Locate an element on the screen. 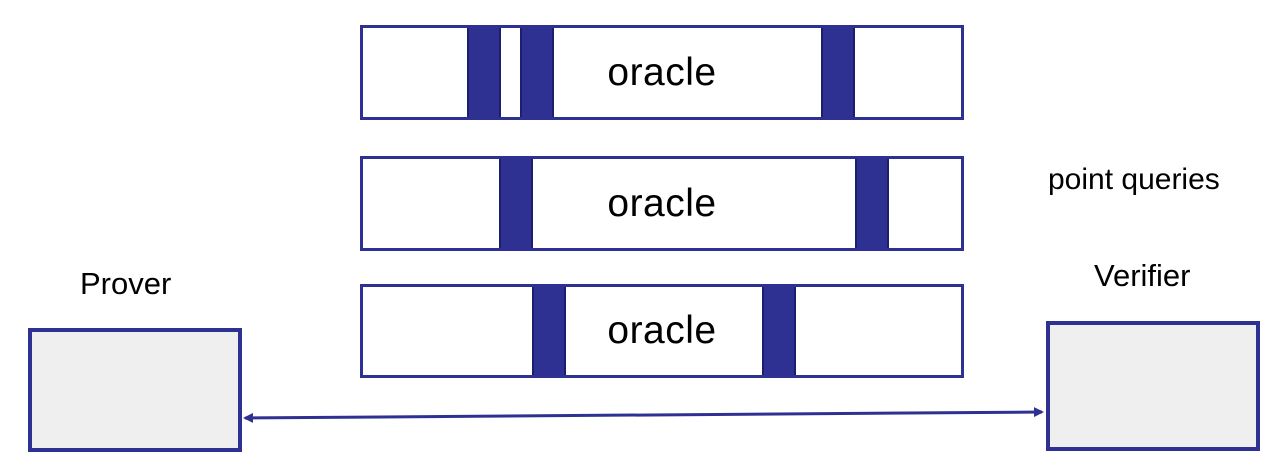  verifier-label: Verifier is located at coordinates (1142, 275).